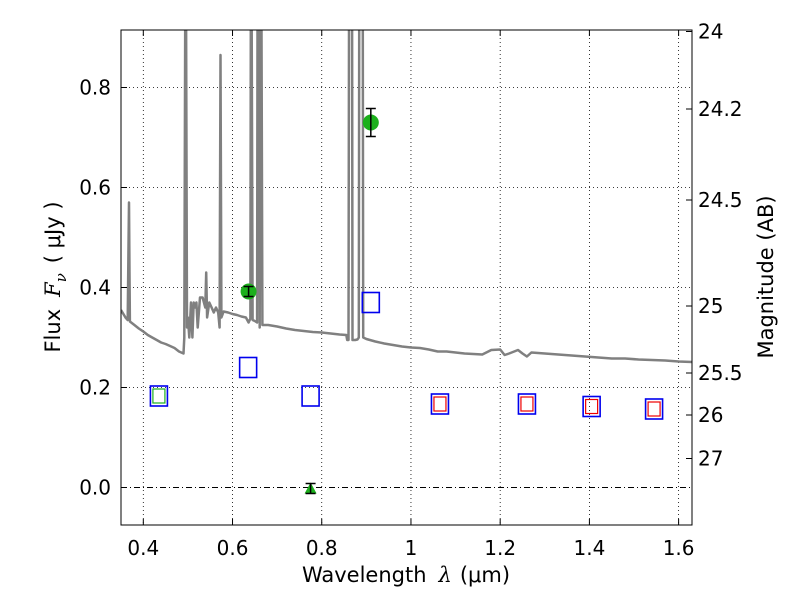 The height and width of the screenshot is (600, 800). I want to click on x-tick-label: 0.4, so click(143, 548).